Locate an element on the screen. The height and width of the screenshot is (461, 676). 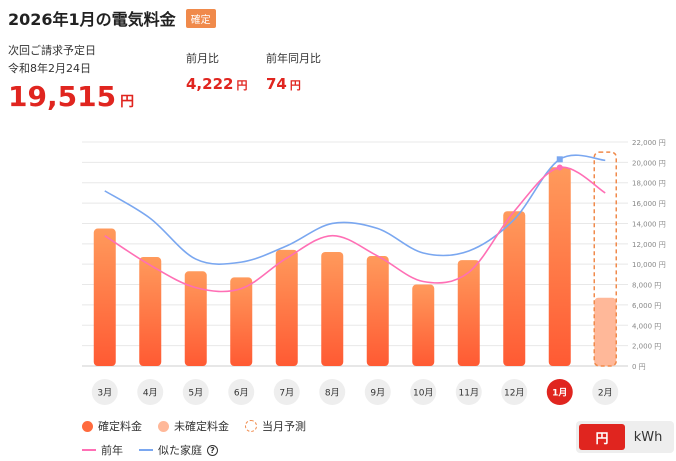
legend-forecast-label: 当月予測 is located at coordinates (284, 426).